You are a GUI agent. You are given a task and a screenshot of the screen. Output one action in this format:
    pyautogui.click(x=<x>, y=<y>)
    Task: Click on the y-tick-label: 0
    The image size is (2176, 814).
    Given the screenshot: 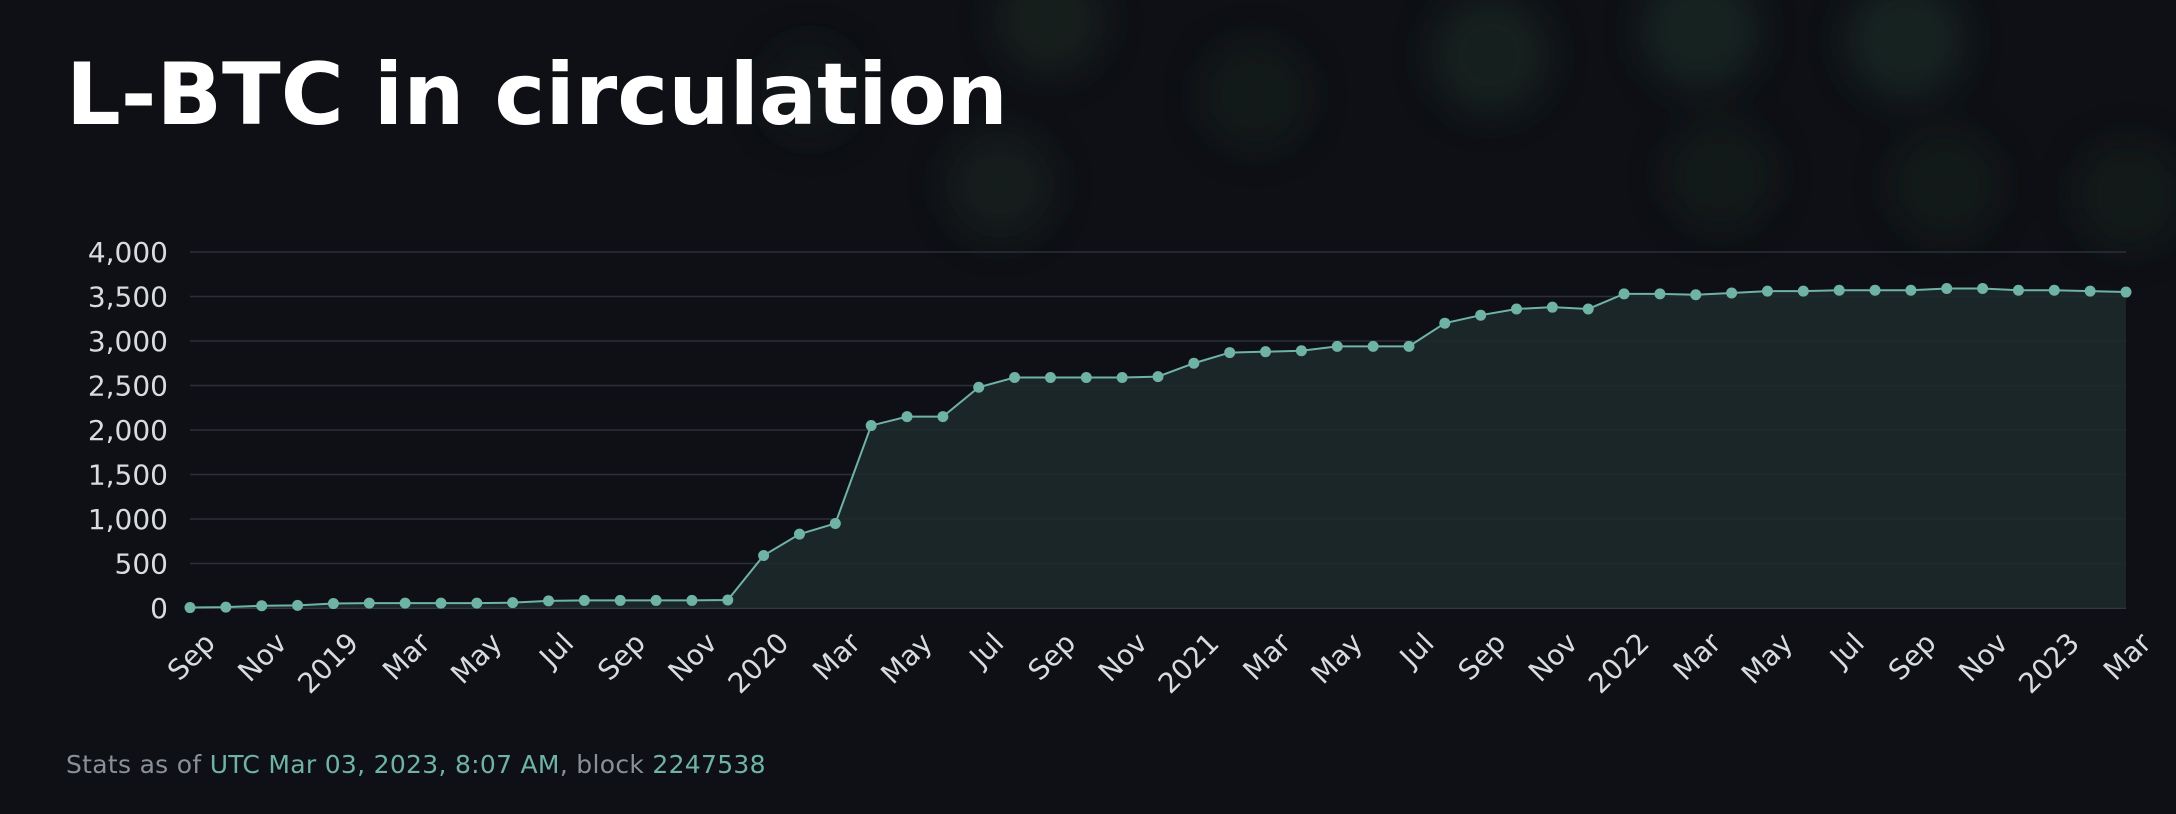 What is the action you would take?
    pyautogui.click(x=159, y=608)
    